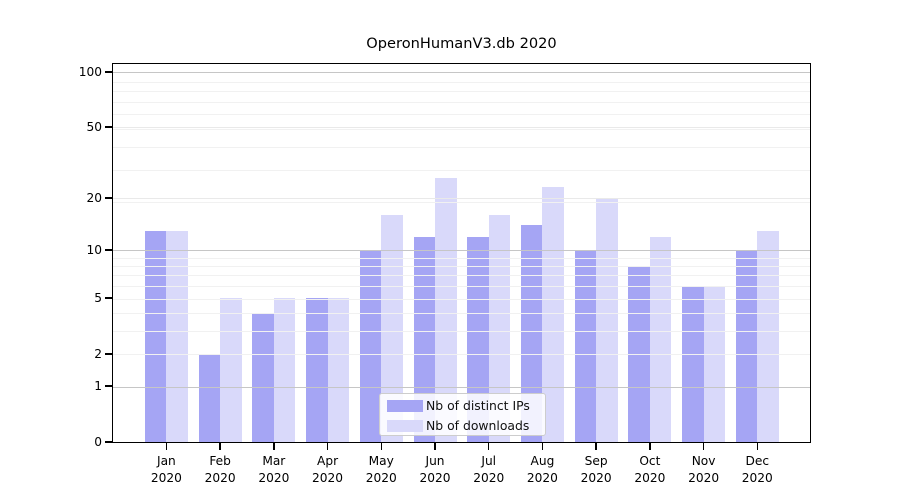 This screenshot has width=900, height=500. Describe the element at coordinates (94, 127) in the screenshot. I see `y-tick-label-50: 50` at that location.